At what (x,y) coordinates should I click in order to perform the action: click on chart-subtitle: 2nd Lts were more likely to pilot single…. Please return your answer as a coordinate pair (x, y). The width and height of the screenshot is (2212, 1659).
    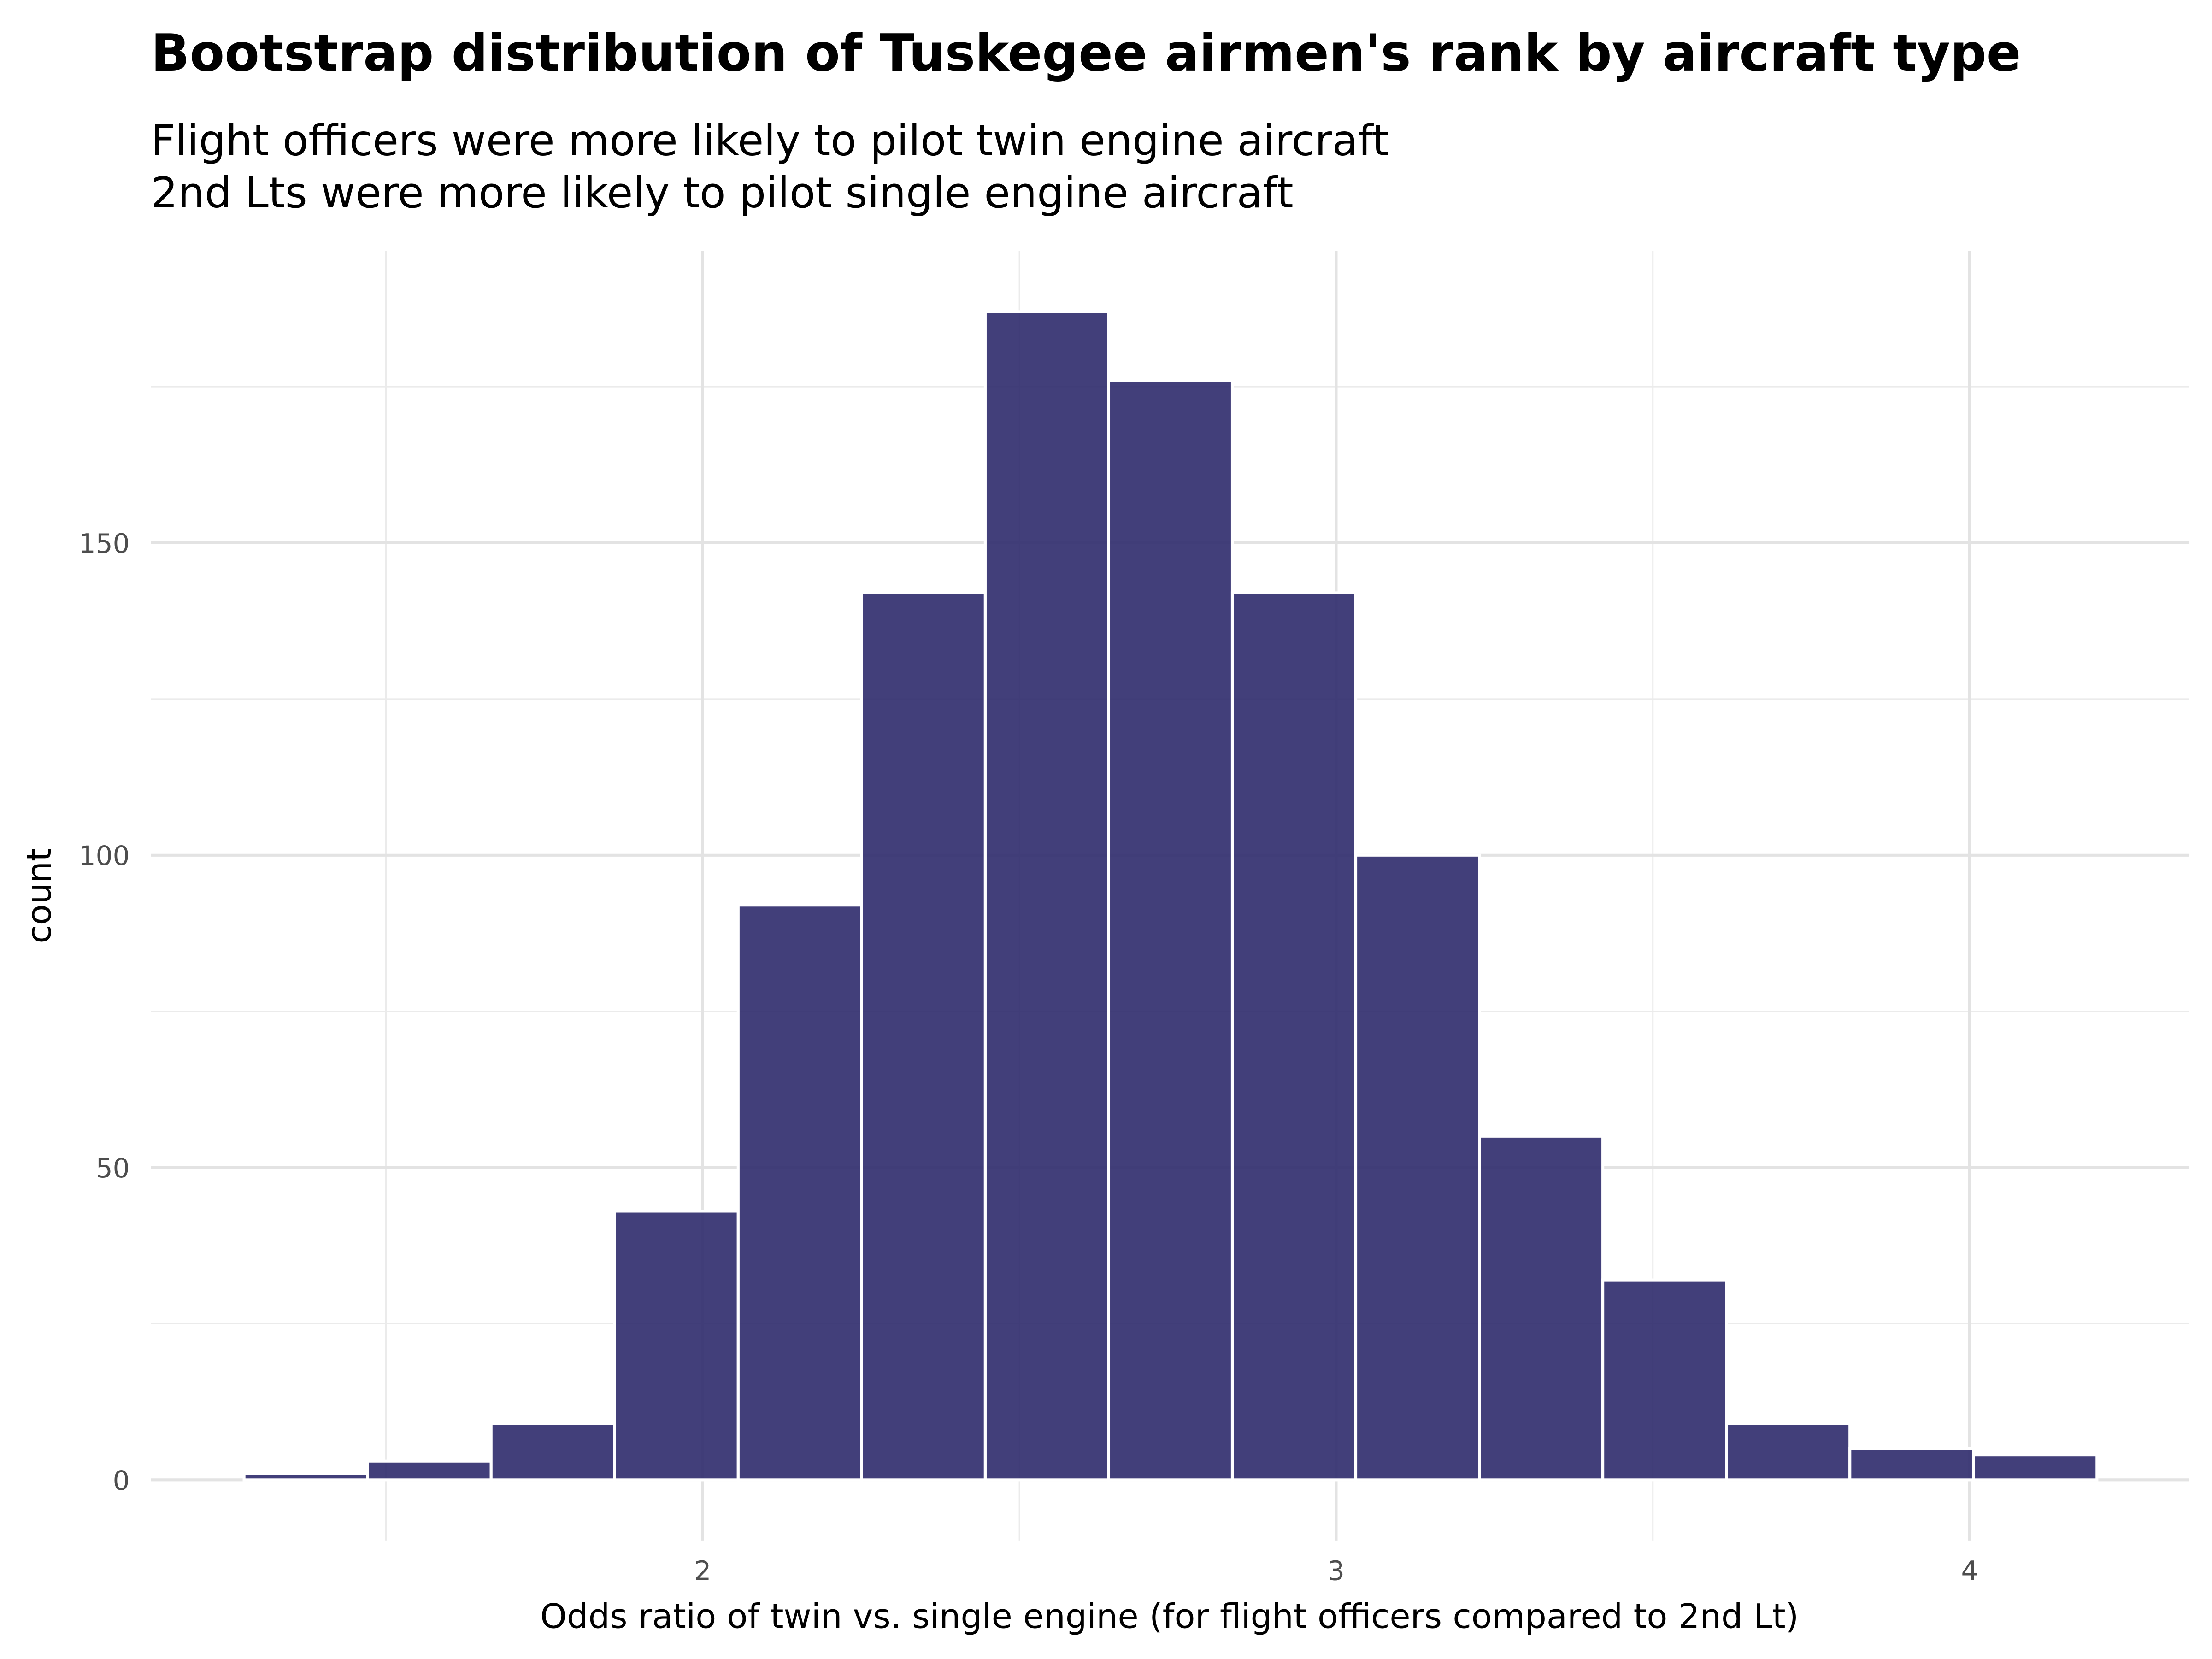
    Looking at the image, I should click on (722, 193).